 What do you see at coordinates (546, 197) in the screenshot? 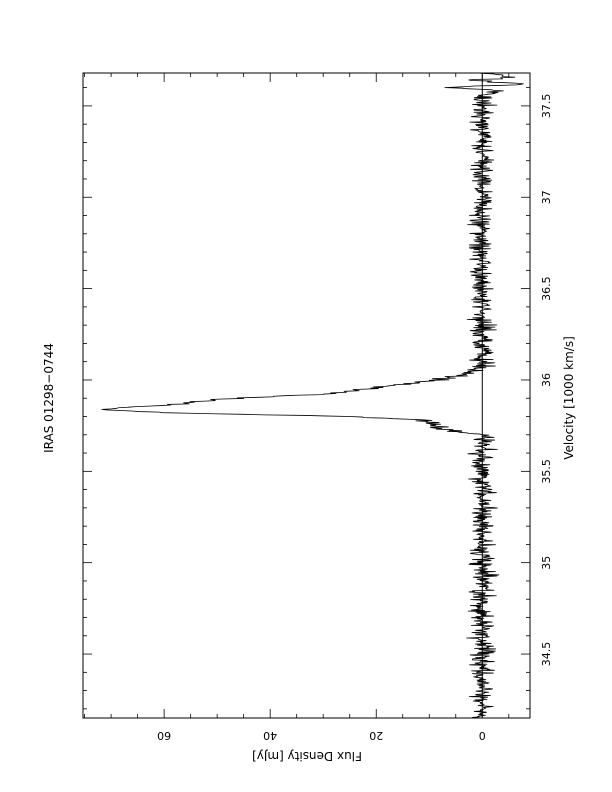
I see `x-tick-label: 37` at bounding box center [546, 197].